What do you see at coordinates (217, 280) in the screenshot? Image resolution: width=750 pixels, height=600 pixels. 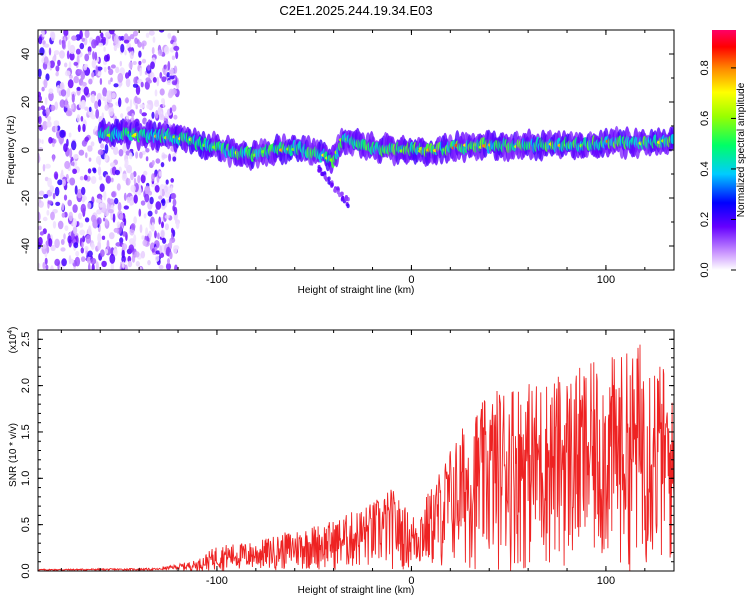 I see `x-tick-label: -100` at bounding box center [217, 280].